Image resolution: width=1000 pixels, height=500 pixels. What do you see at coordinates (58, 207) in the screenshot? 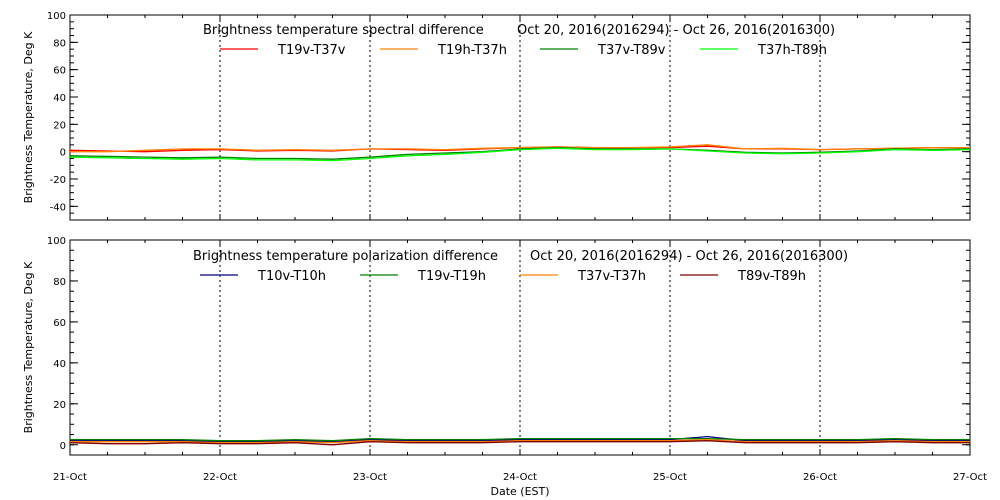
I see `y-tick-label: -40` at bounding box center [58, 207].